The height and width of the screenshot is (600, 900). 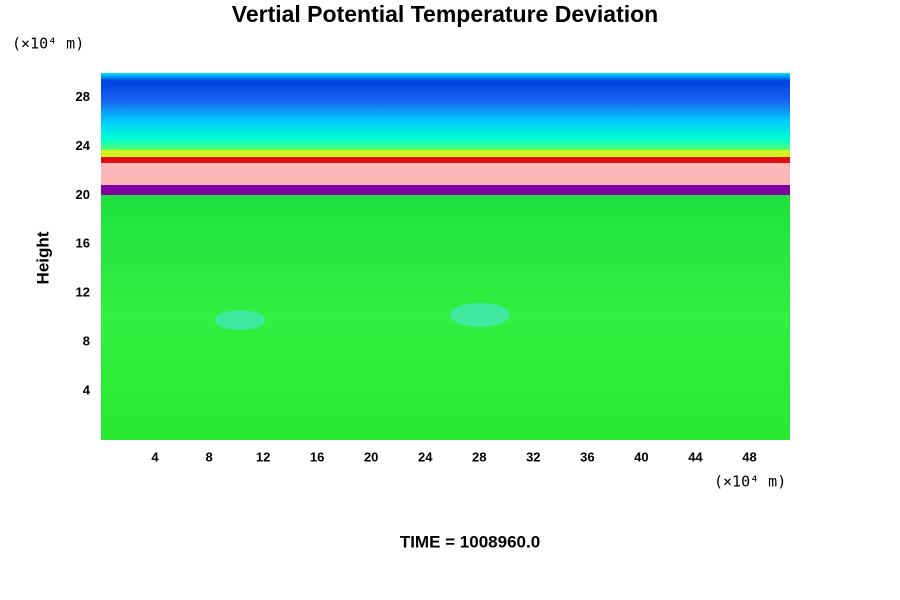 I want to click on y-tick-label: 12, so click(x=83, y=292).